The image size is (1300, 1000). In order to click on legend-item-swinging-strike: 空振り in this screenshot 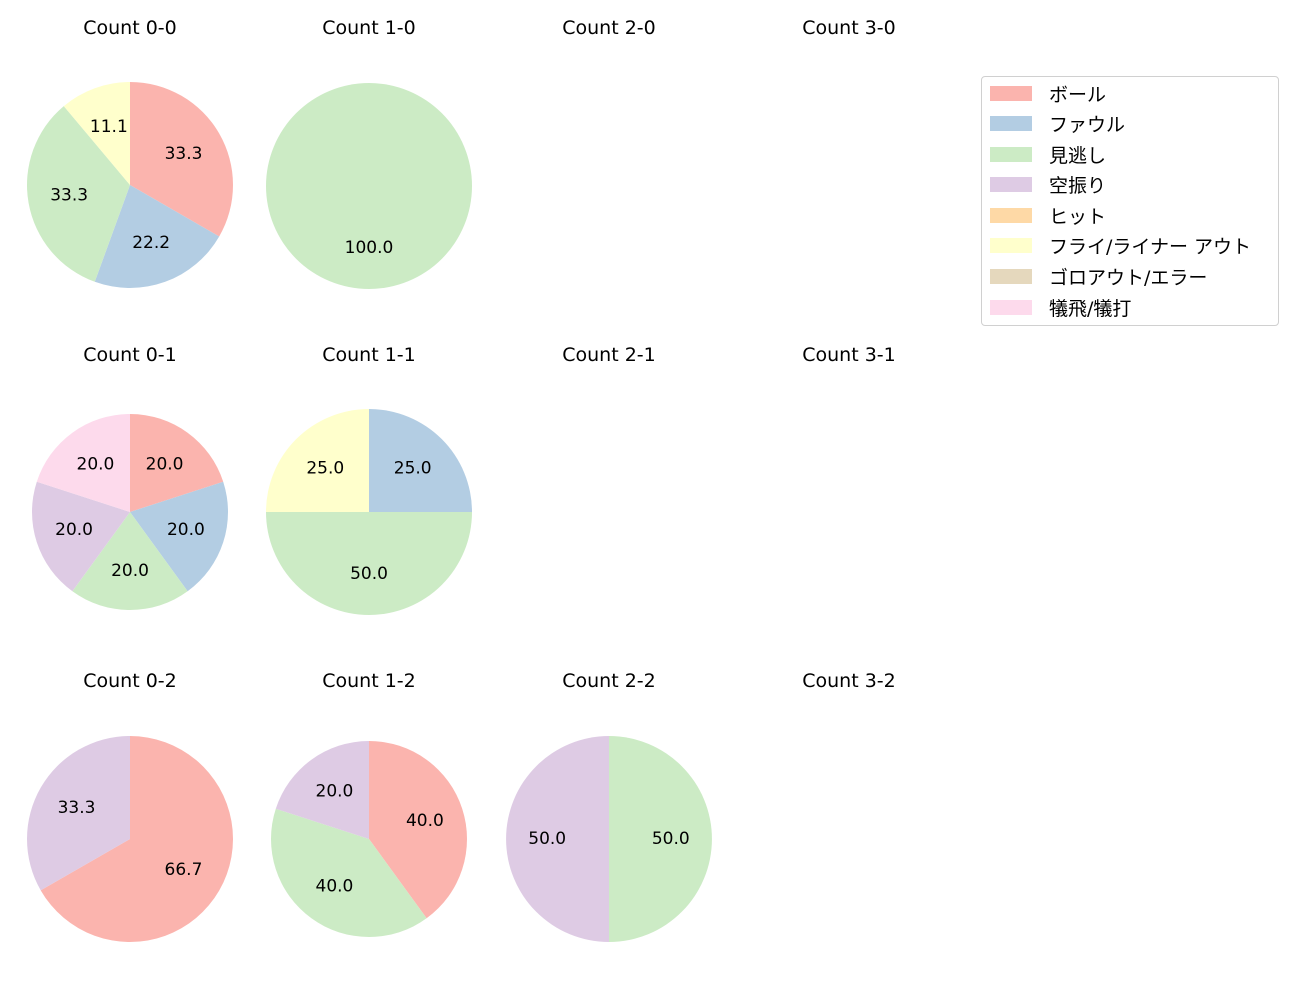, I will do `click(1048, 184)`.